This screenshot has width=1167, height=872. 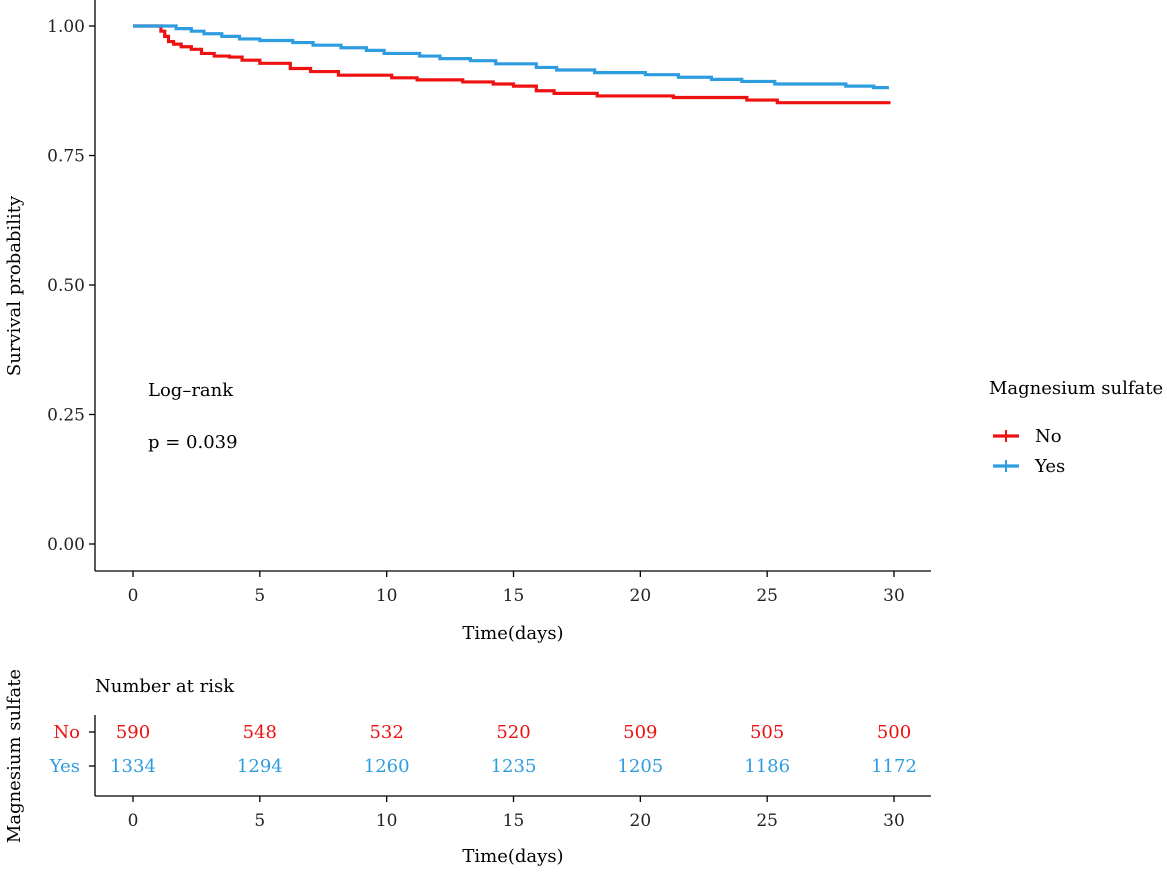 What do you see at coordinates (511, 57) in the screenshot?
I see `survival-curve-yes` at bounding box center [511, 57].